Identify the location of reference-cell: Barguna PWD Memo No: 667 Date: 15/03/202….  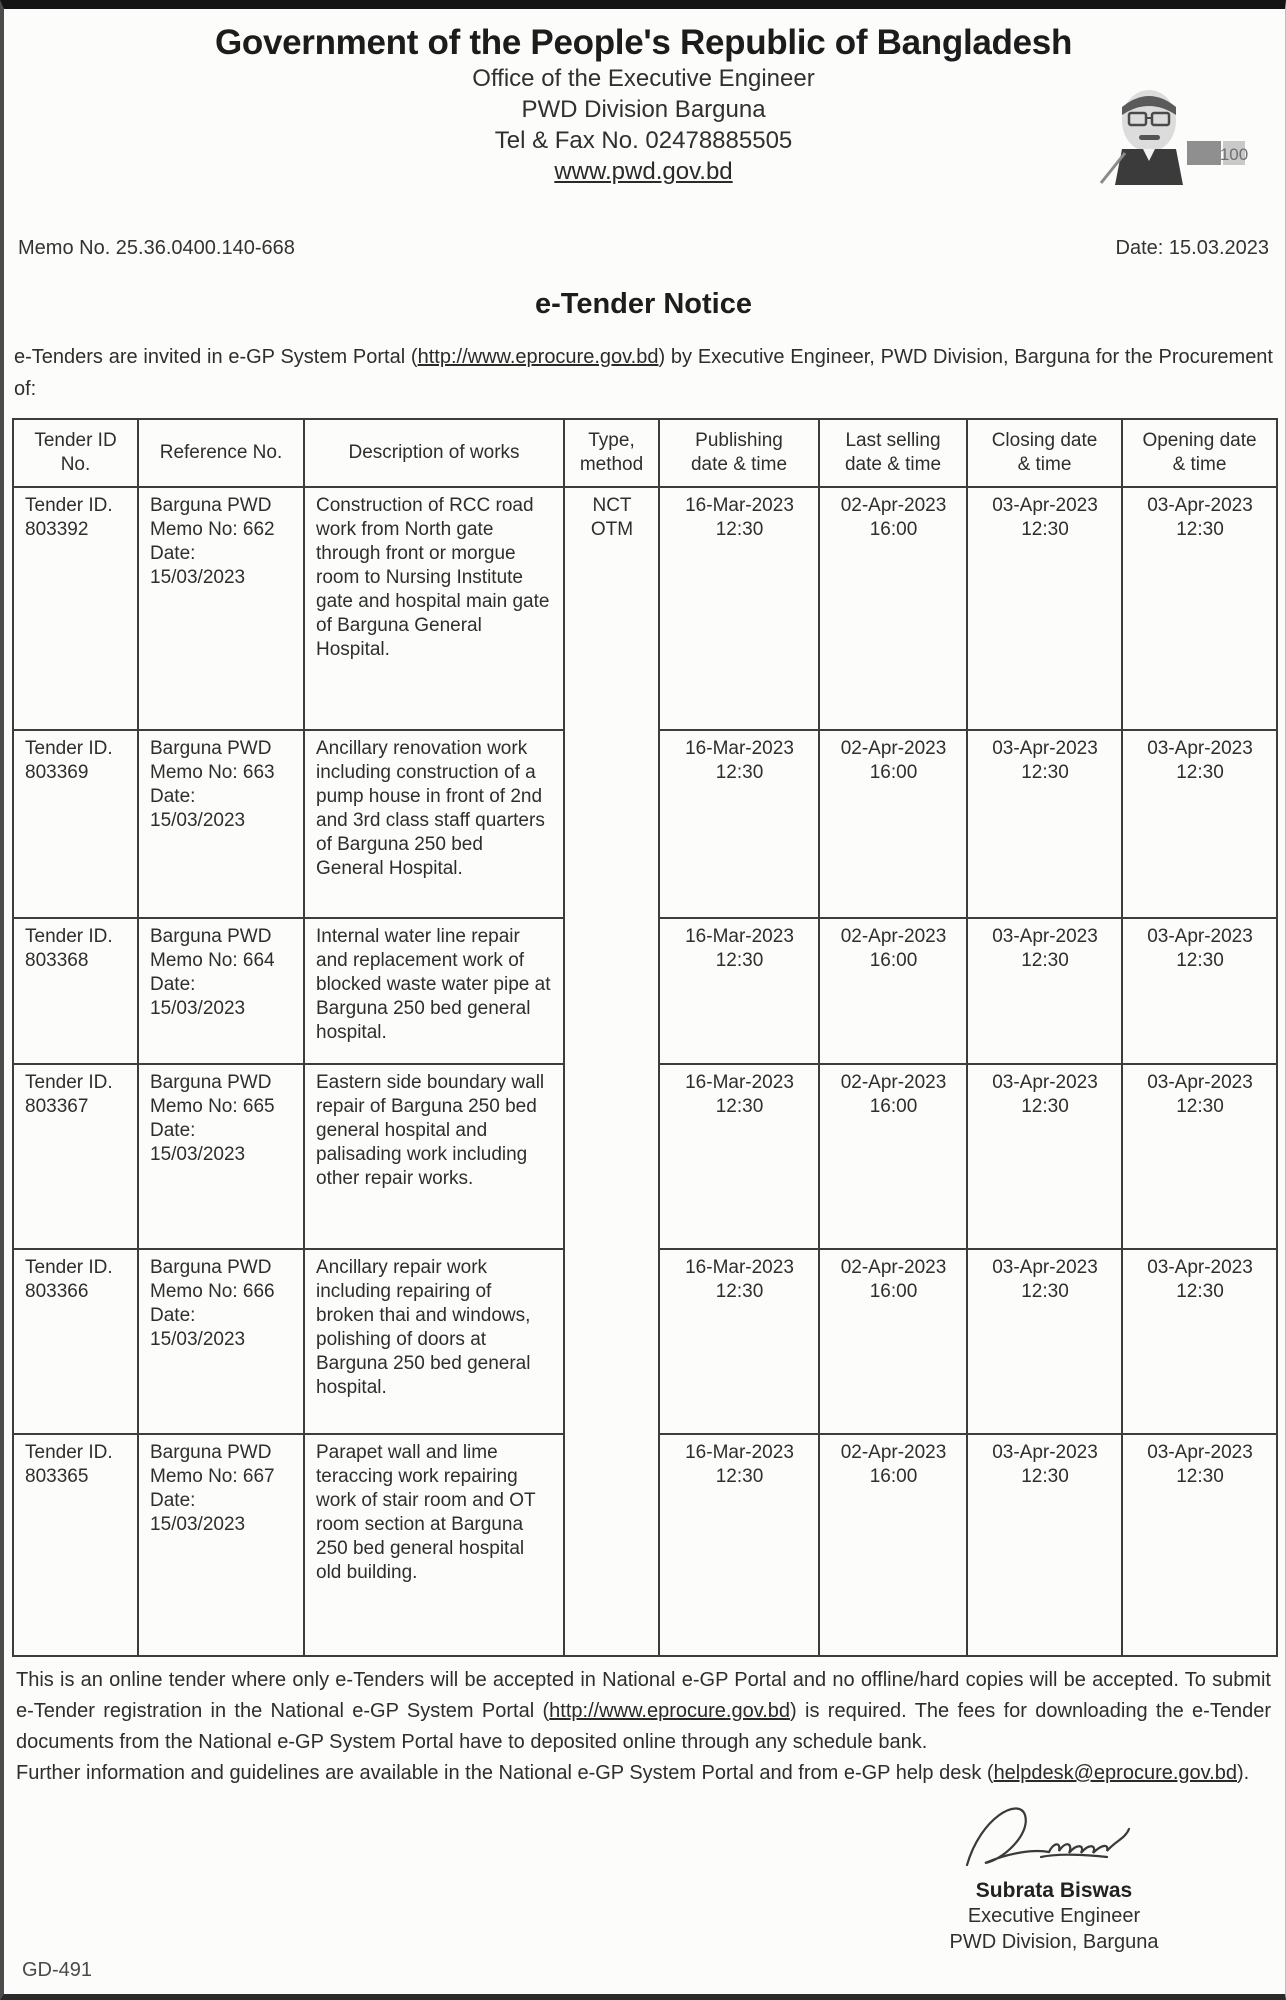
(221, 1545).